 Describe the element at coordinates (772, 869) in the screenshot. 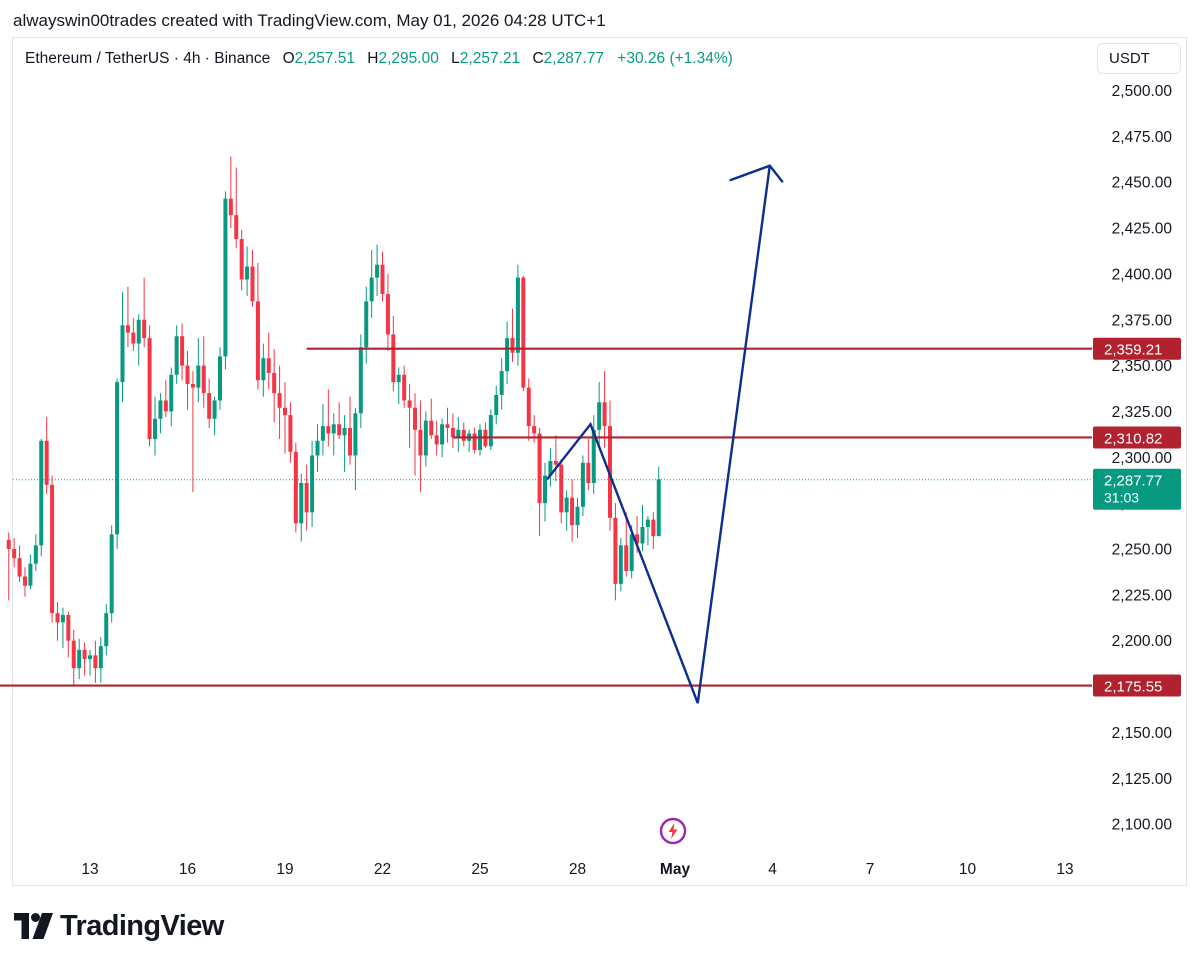

I see `x-axis-tick-label: 4` at that location.